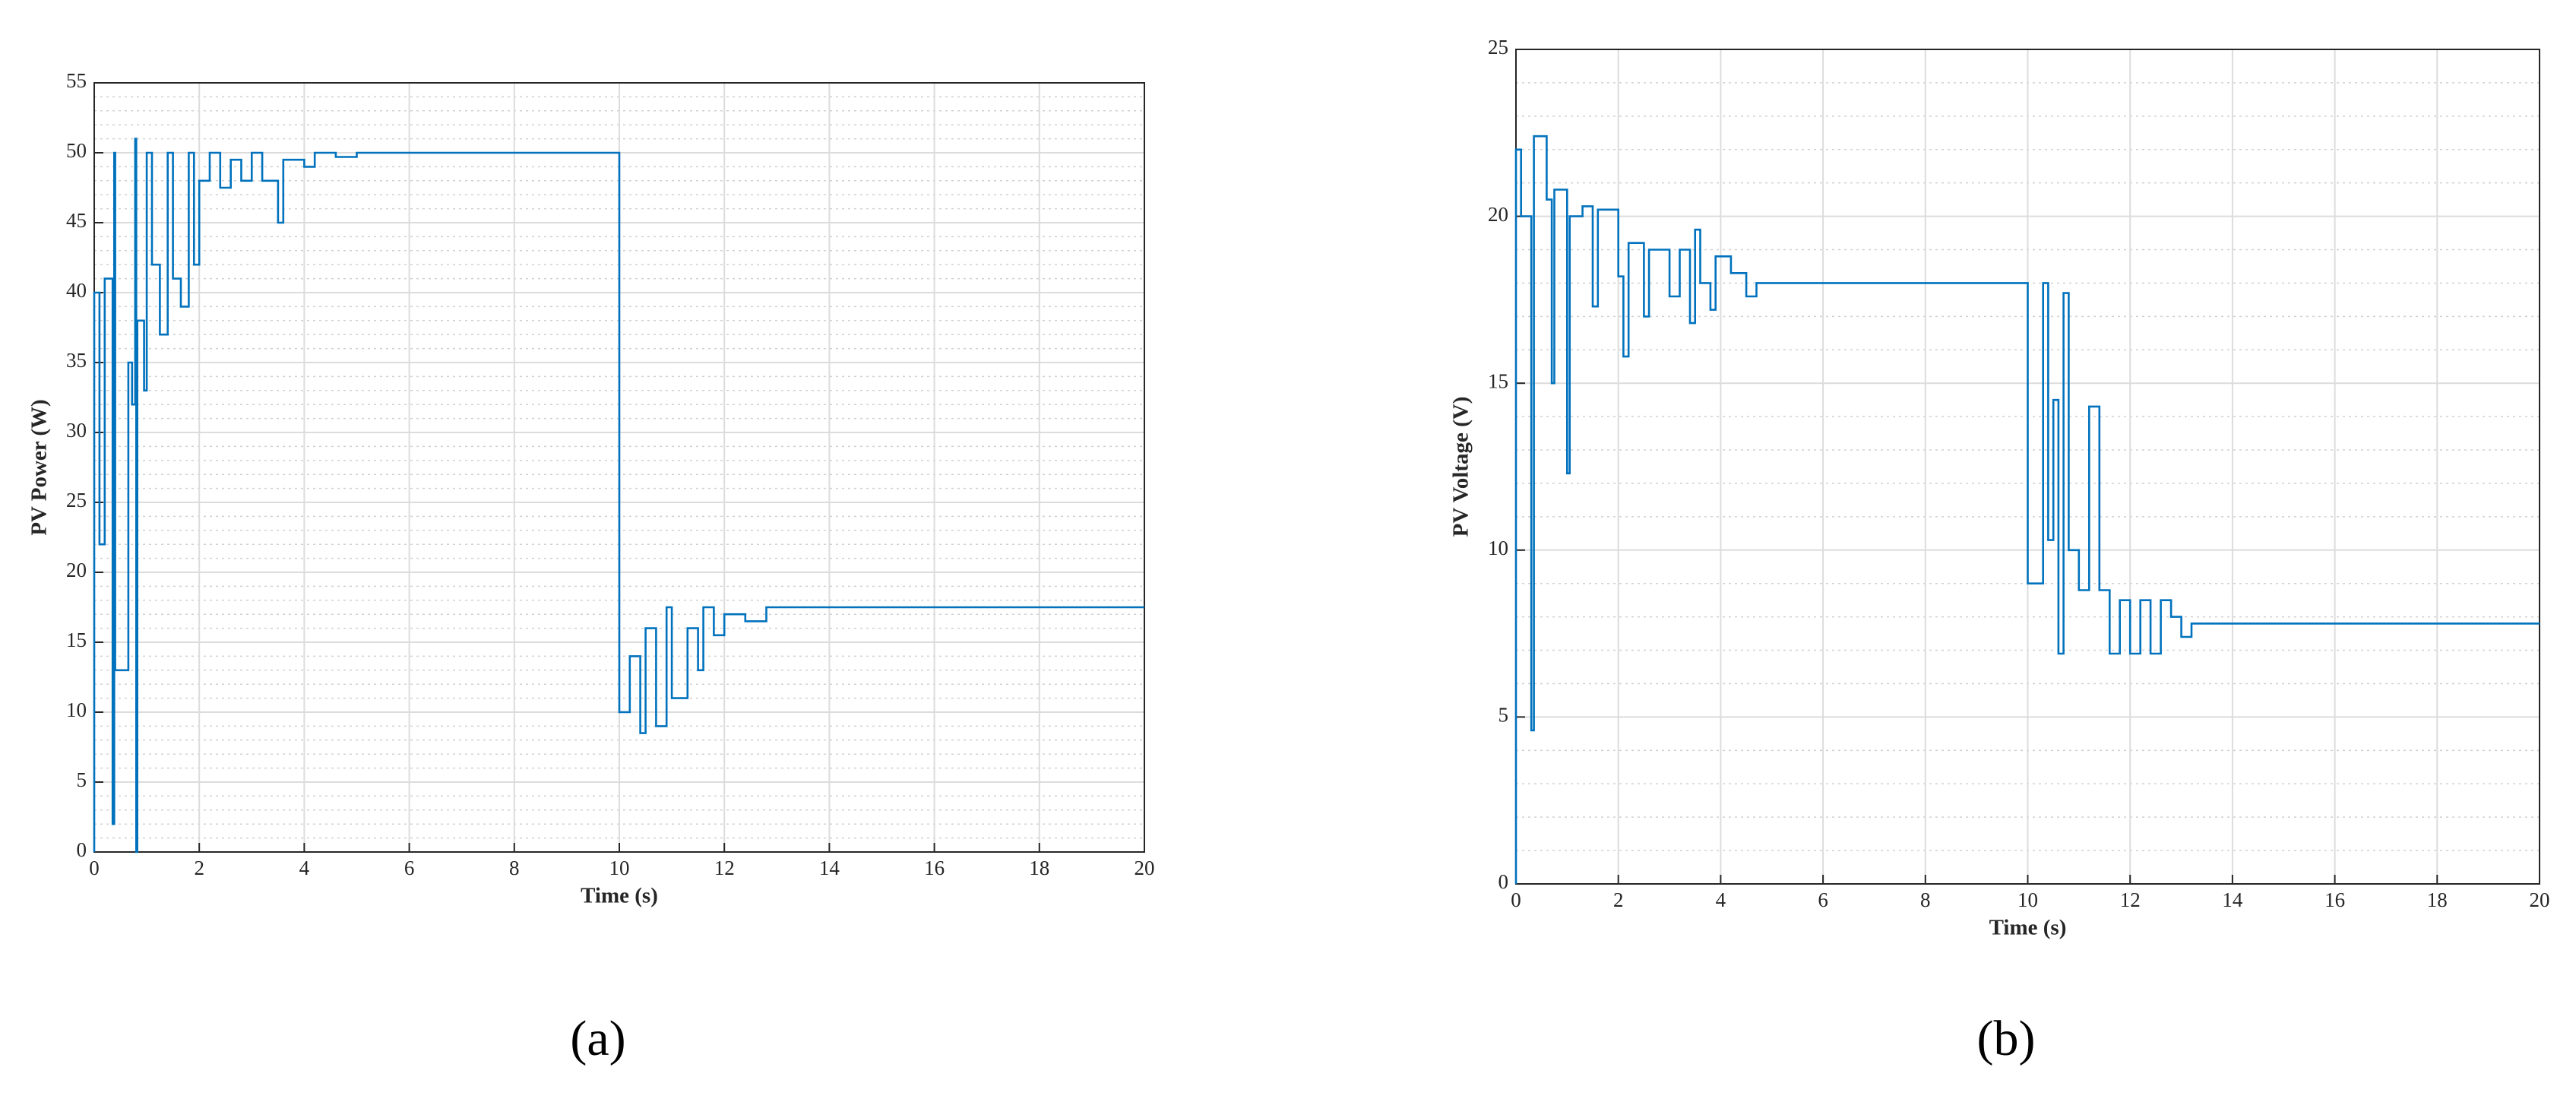  Describe the element at coordinates (1461, 467) in the screenshot. I see `y-axis-label: PV Voltage (V)` at that location.